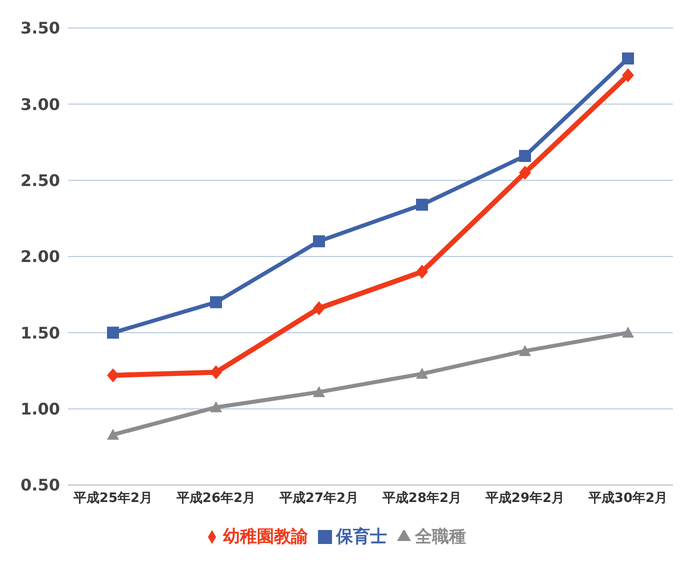 The height and width of the screenshot is (570, 694). What do you see at coordinates (112, 498) in the screenshot?
I see `x-tick-label: 平成25年2月` at bounding box center [112, 498].